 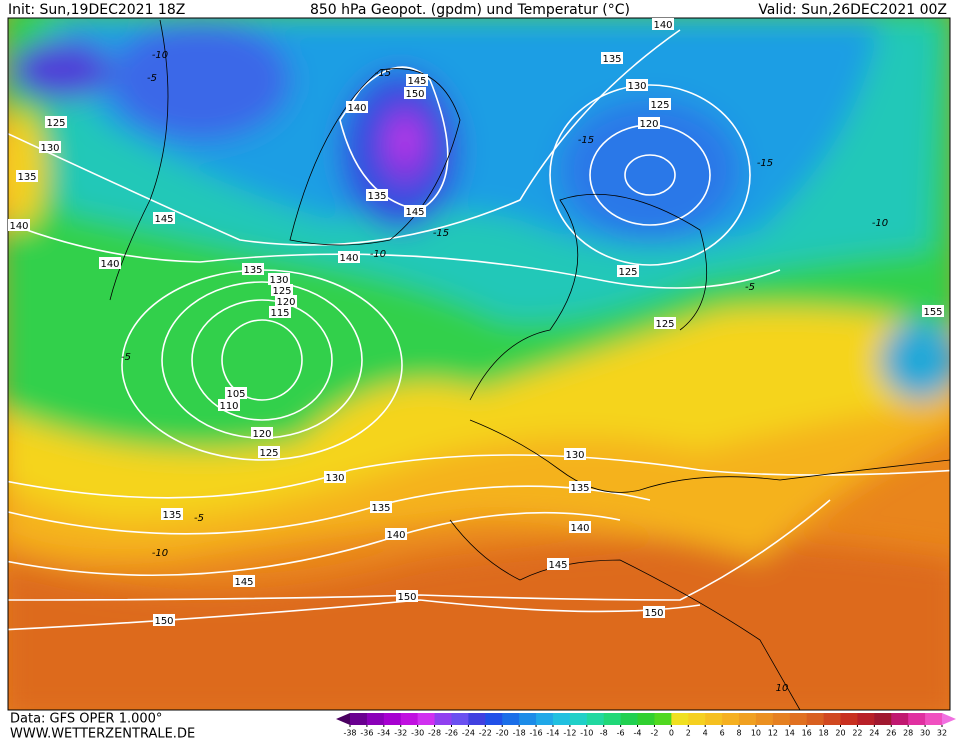 I want to click on colorbar-tick-label: 32, so click(x=942, y=733).